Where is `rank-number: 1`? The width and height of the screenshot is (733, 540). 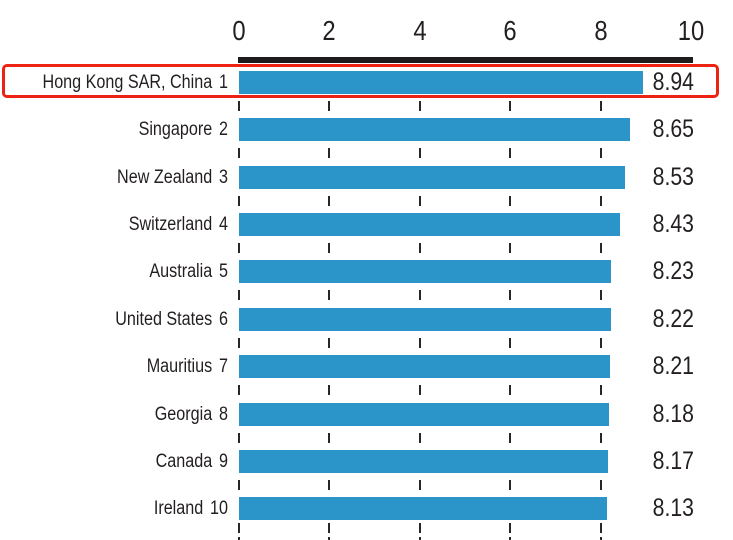 rank-number: 1 is located at coordinates (223, 82).